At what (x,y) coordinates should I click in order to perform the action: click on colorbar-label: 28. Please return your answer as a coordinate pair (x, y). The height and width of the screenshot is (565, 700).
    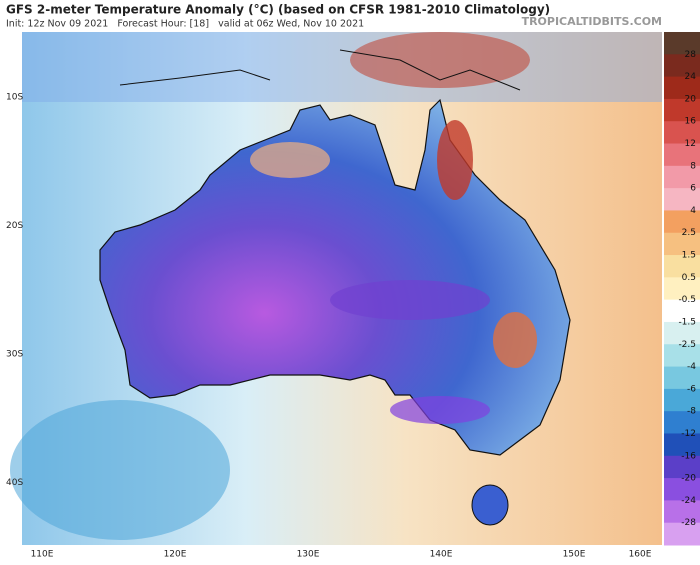
    Looking at the image, I should click on (691, 55).